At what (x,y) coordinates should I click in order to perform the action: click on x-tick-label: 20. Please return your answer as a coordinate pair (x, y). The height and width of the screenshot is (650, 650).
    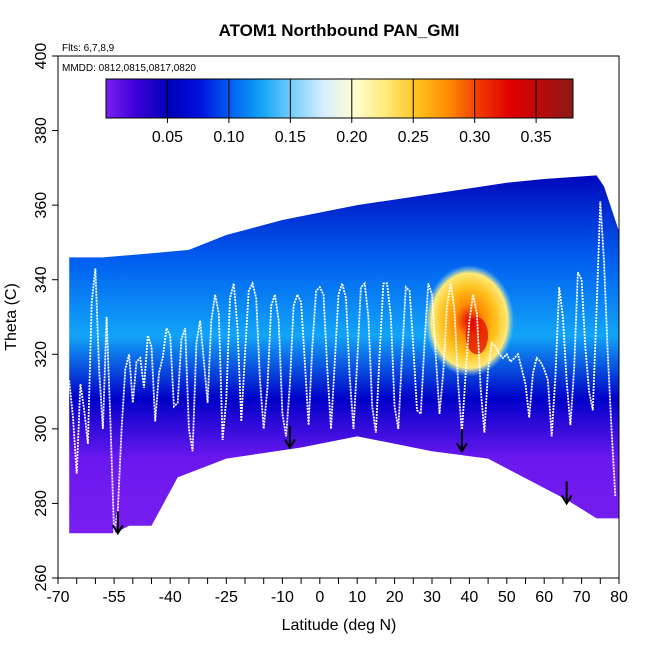
    Looking at the image, I should click on (395, 597).